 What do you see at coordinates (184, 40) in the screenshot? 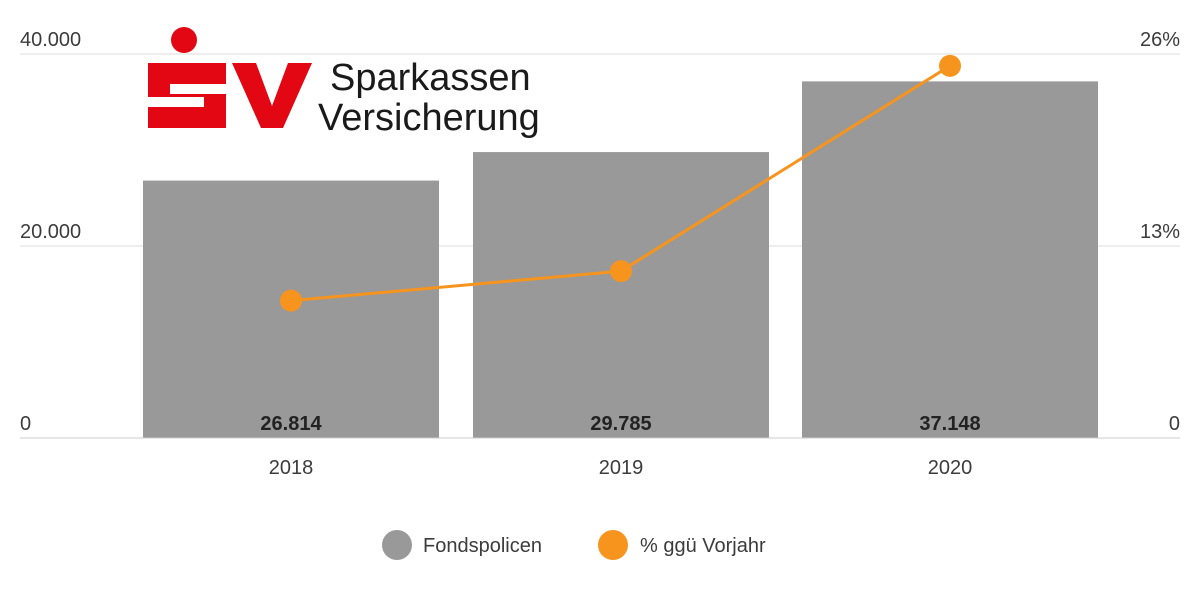
I see `logo-dot` at bounding box center [184, 40].